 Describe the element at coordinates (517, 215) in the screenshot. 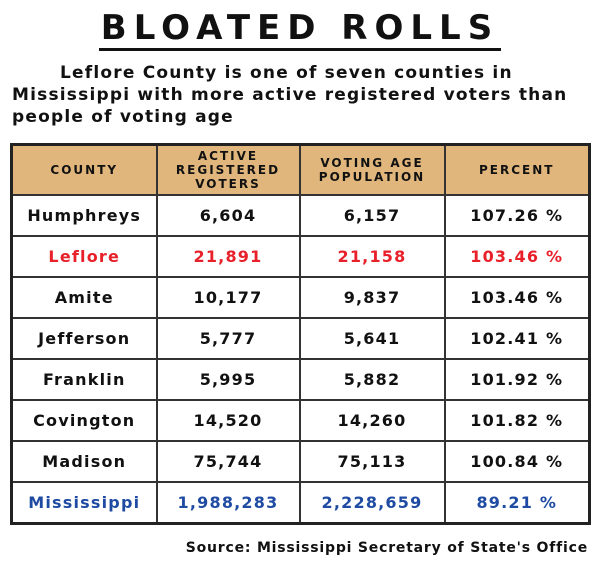

I see `table-cell: 107.26 %` at that location.